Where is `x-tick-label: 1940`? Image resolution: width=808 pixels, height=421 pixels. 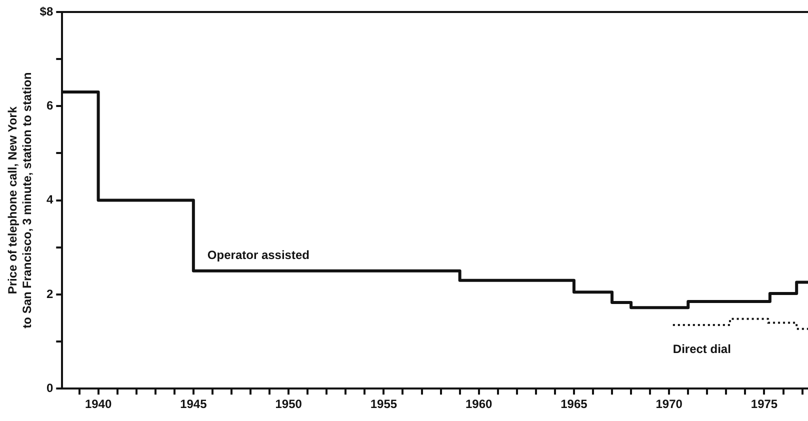 x-tick-label: 1940 is located at coordinates (98, 404).